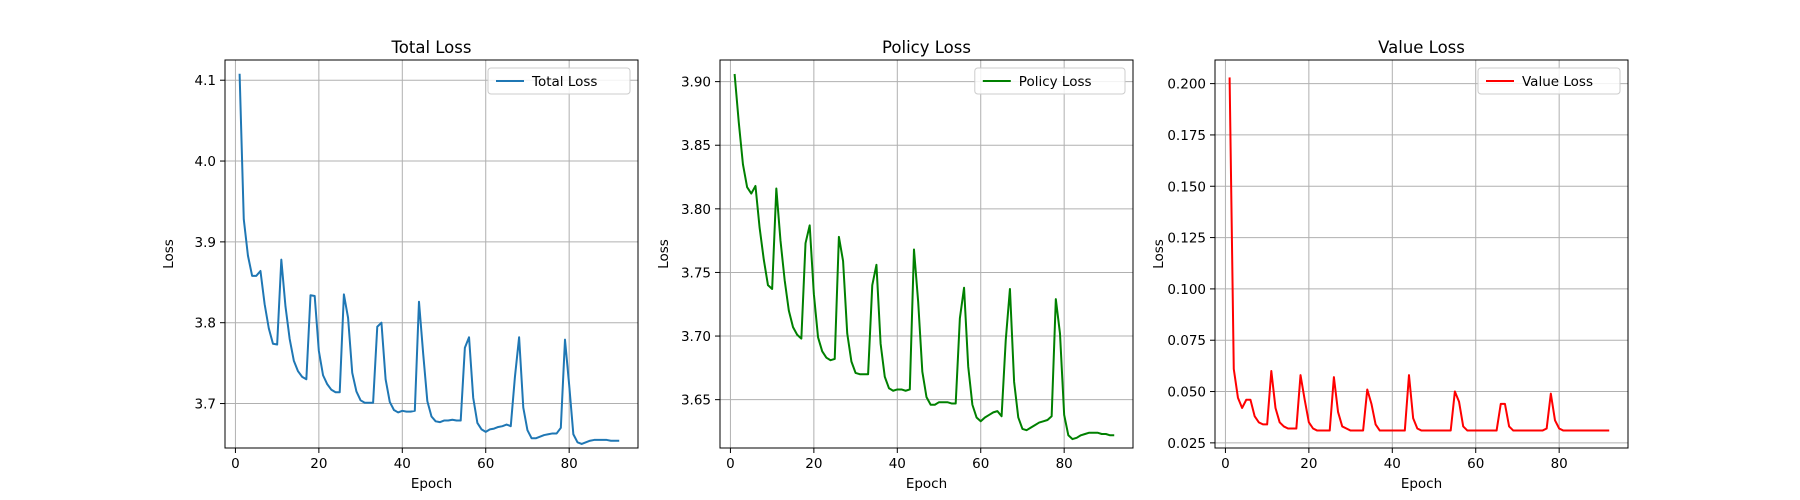  Describe the element at coordinates (205, 81) in the screenshot. I see `y-tick-label: 4.1` at that location.